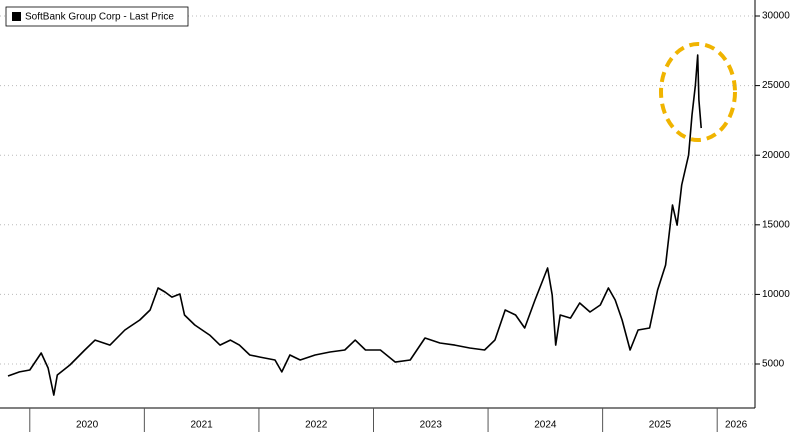 This screenshot has height=432, width=800. Describe the element at coordinates (776, 155) in the screenshot. I see `y-tick-label: 20000` at that location.